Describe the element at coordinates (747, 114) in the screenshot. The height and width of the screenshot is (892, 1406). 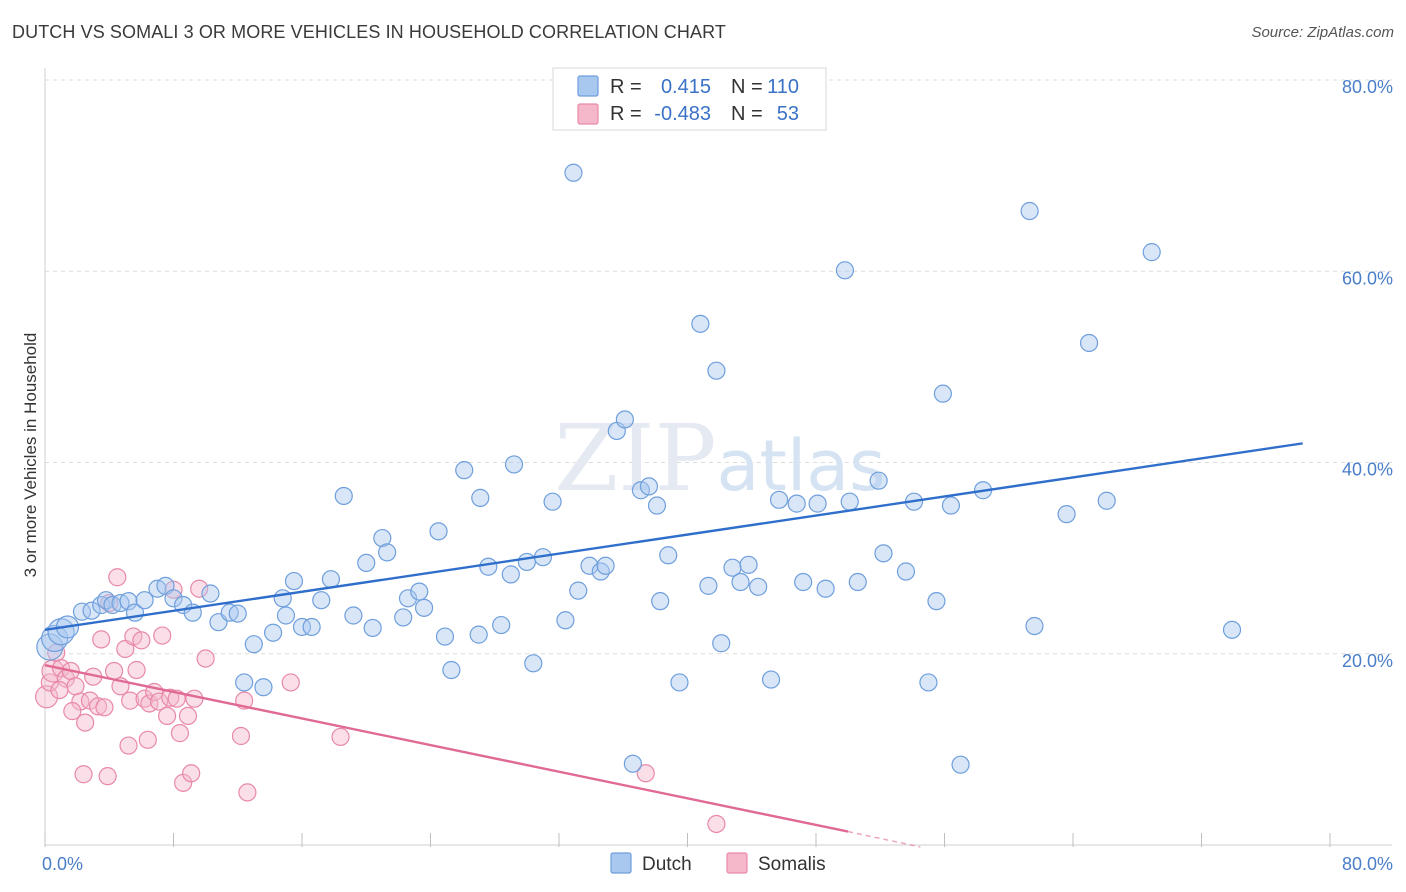
I see `somali-n-label: N =` at that location.